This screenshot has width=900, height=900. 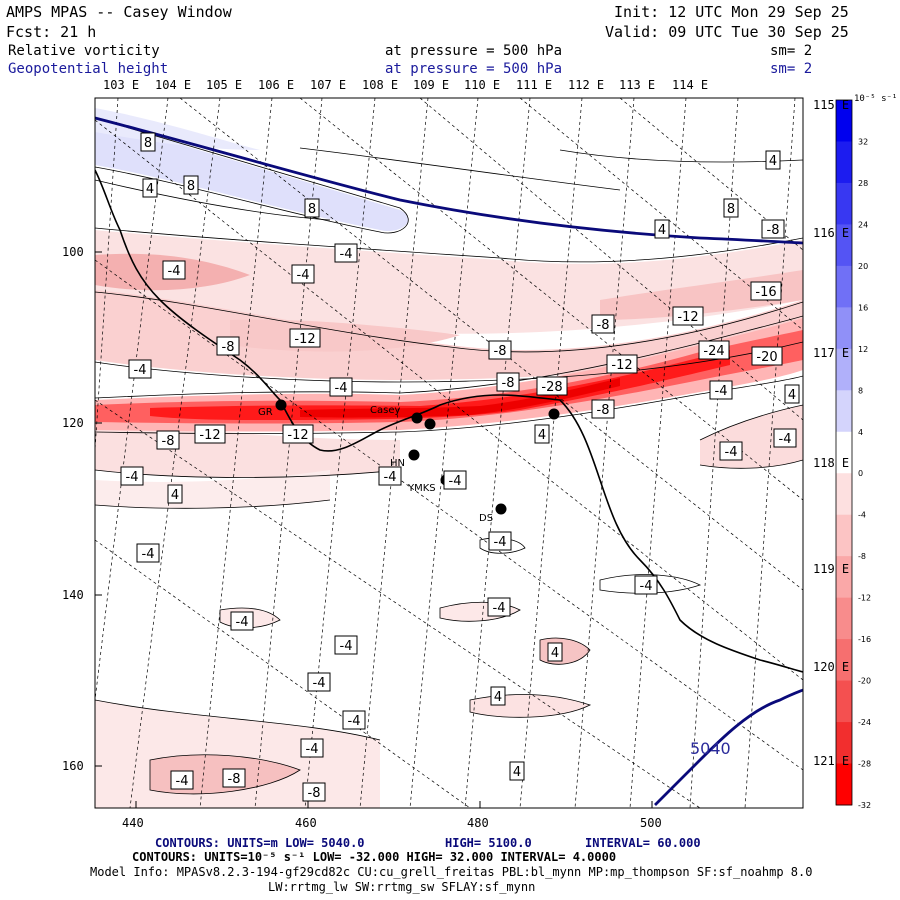 I want to click on colorbar-tick-label: 24, so click(x=863, y=224).